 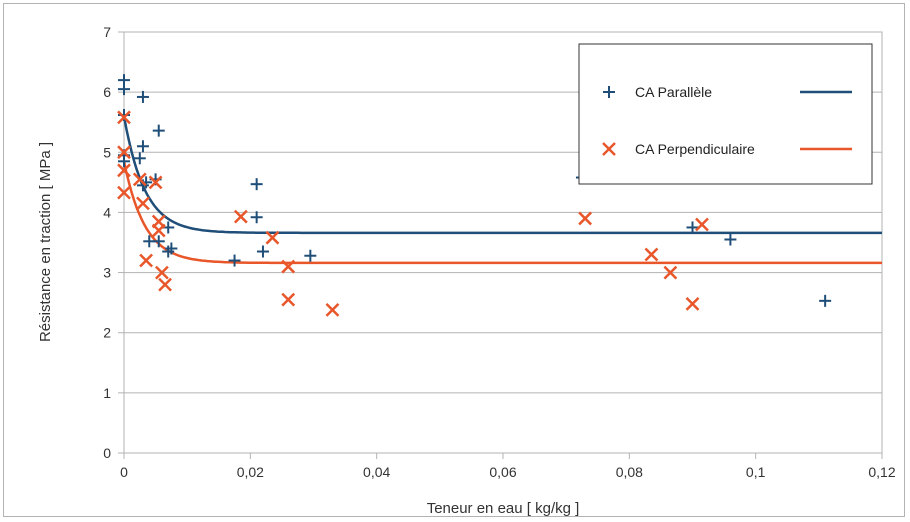 I want to click on y-tick-label: 7, so click(x=107, y=32).